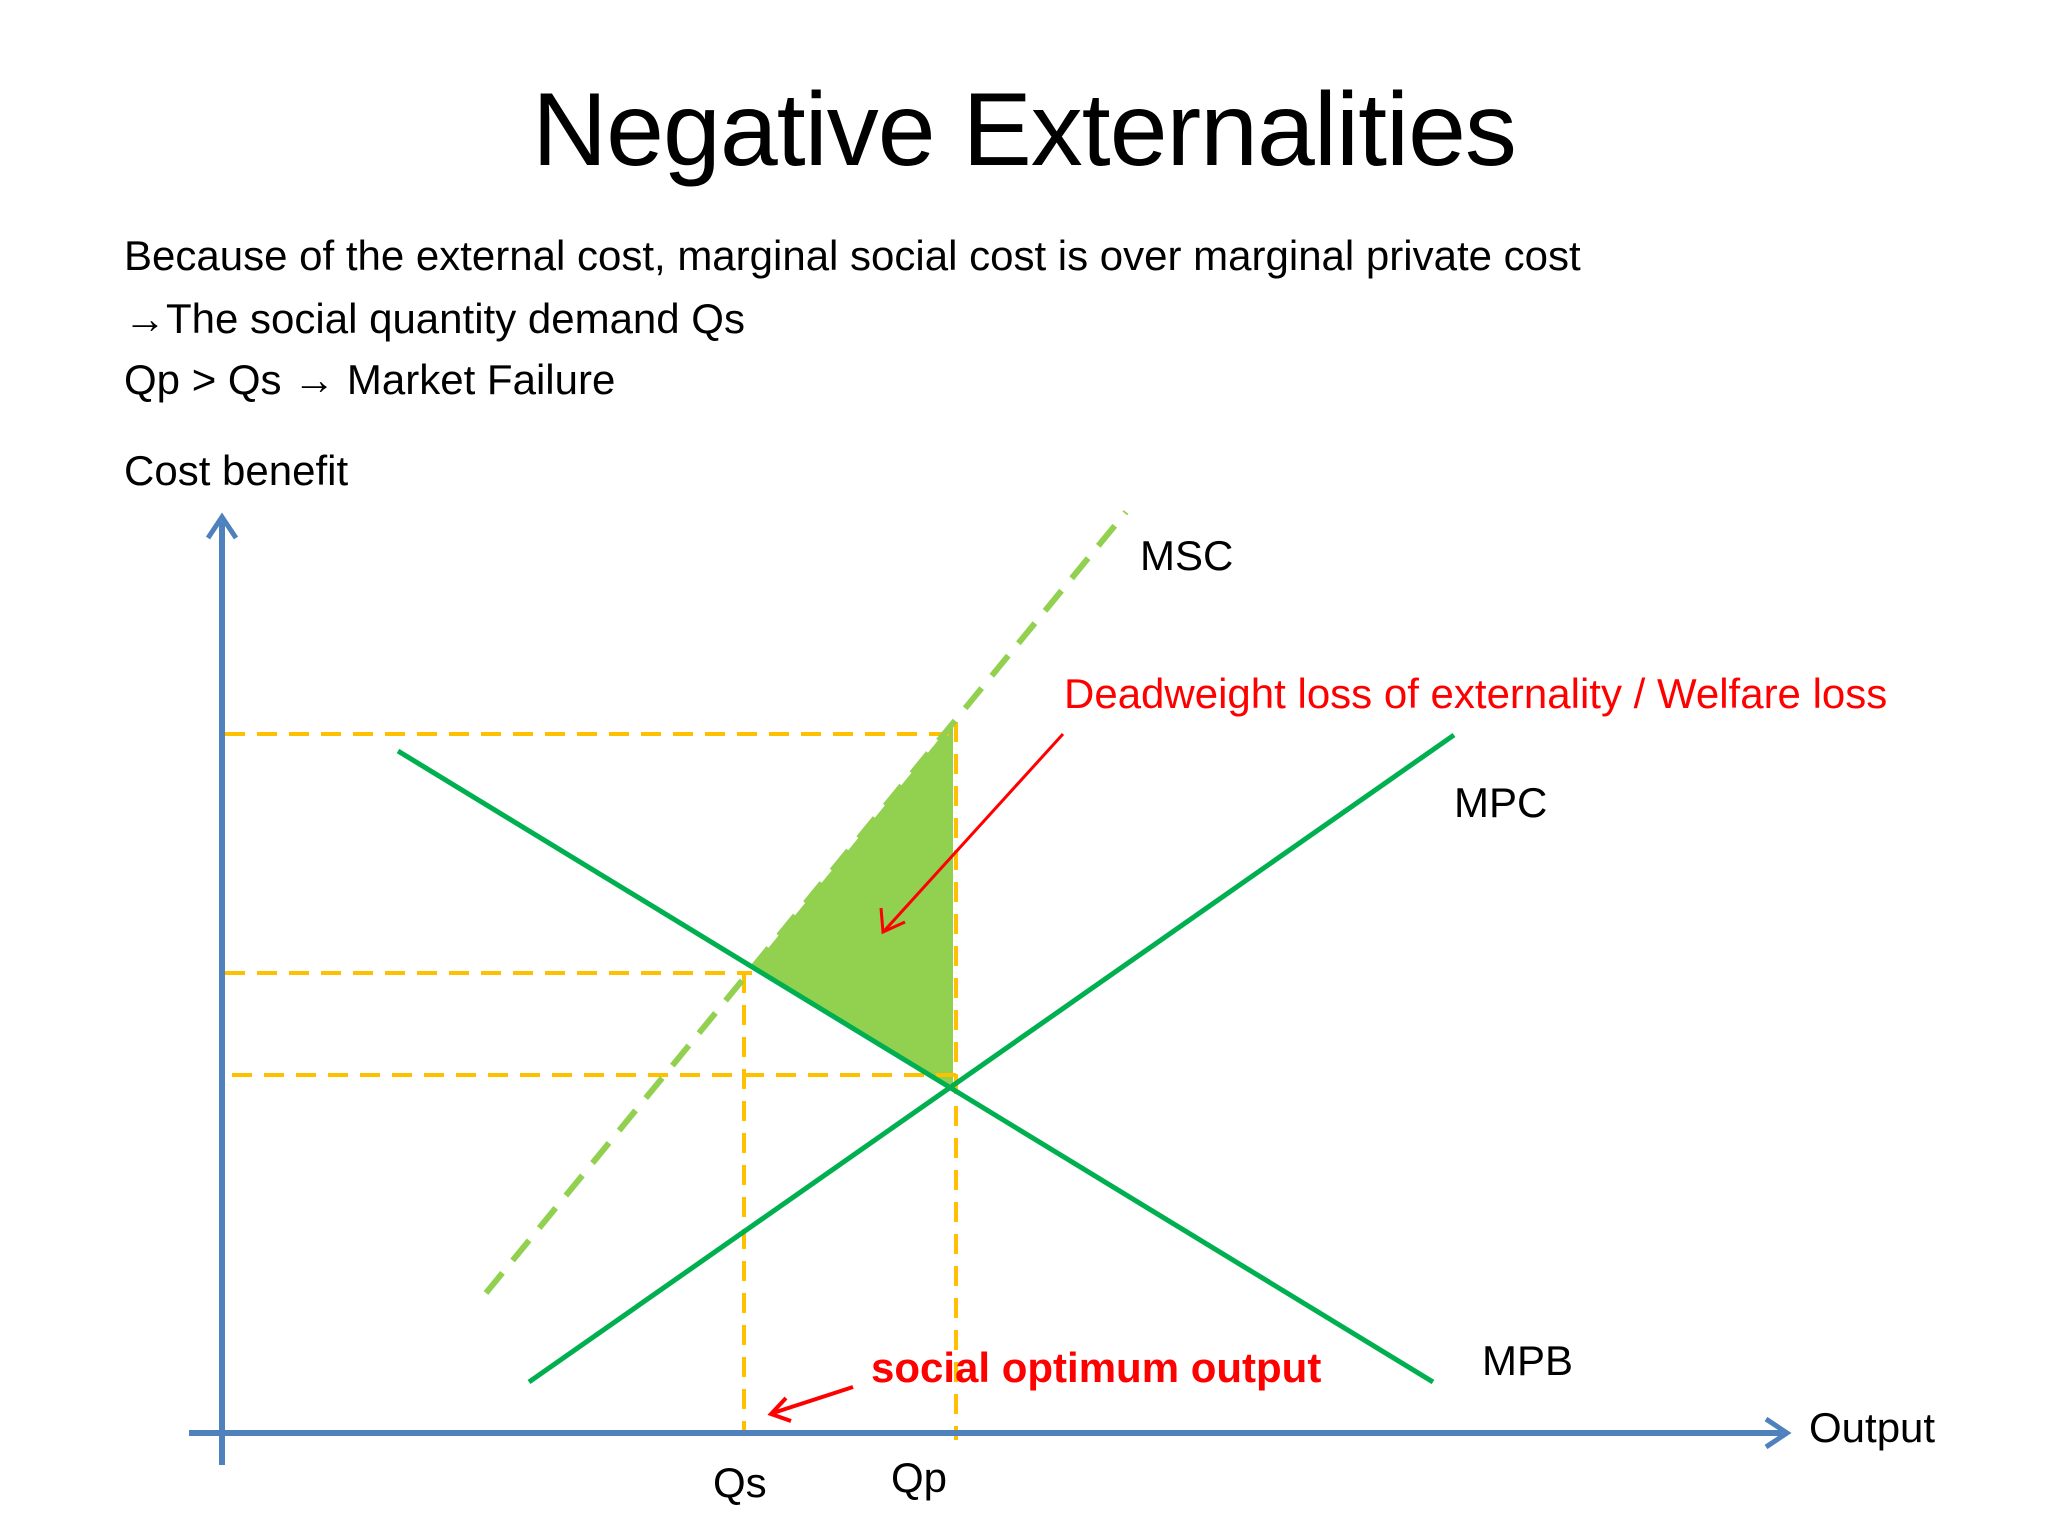 Image resolution: width=2048 pixels, height=1536 pixels. What do you see at coordinates (1527, 1360) in the screenshot?
I see `mpb-label: MPB` at bounding box center [1527, 1360].